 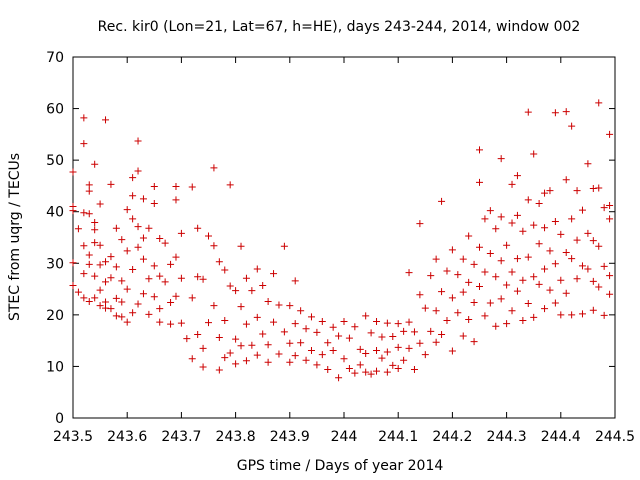 What do you see at coordinates (127, 437) in the screenshot?
I see `x-tick-label: 243.6` at bounding box center [127, 437].